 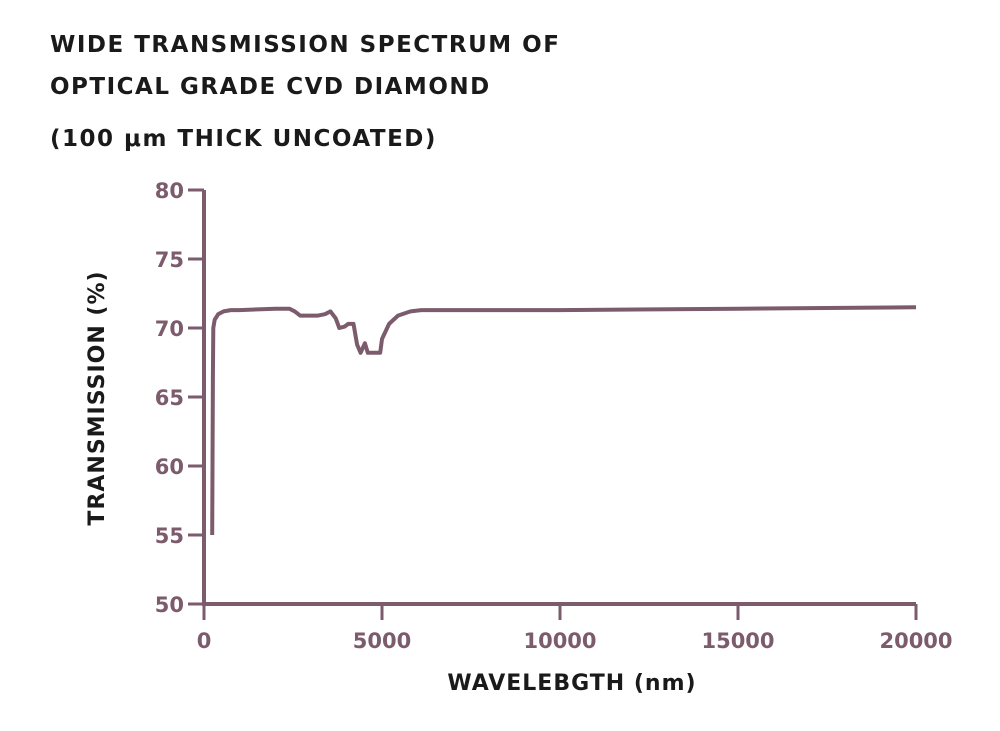 I want to click on y-tick-label: 65, so click(x=169, y=398).